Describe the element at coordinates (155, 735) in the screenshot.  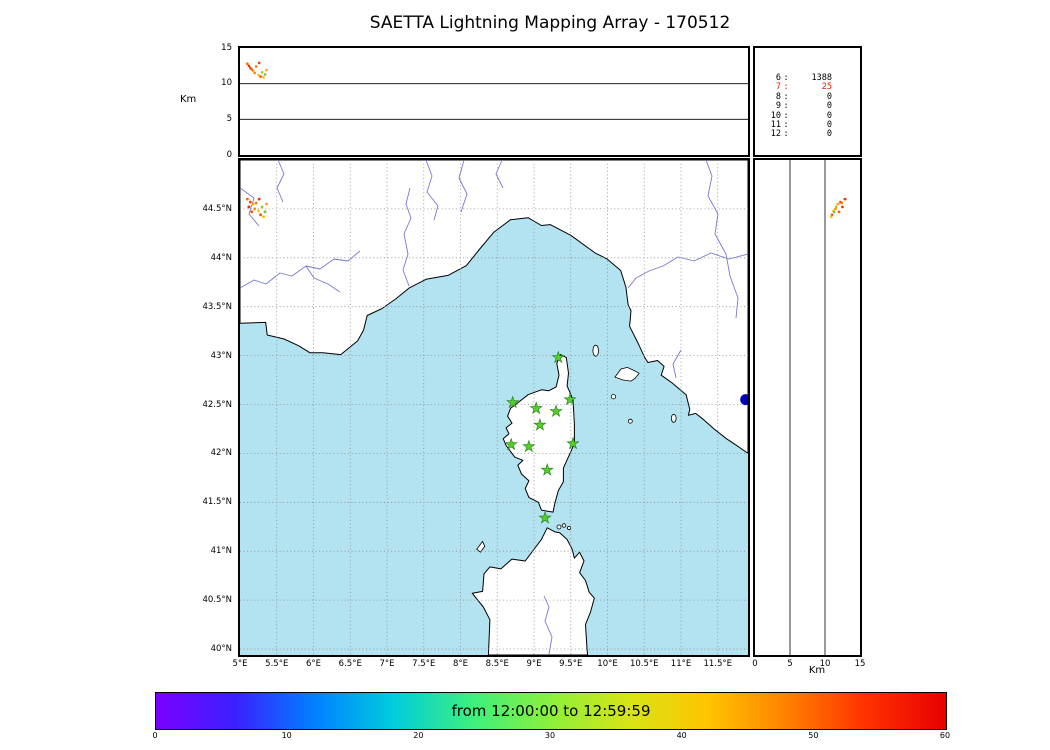
I see `colorbar-tick-label: 0` at that location.